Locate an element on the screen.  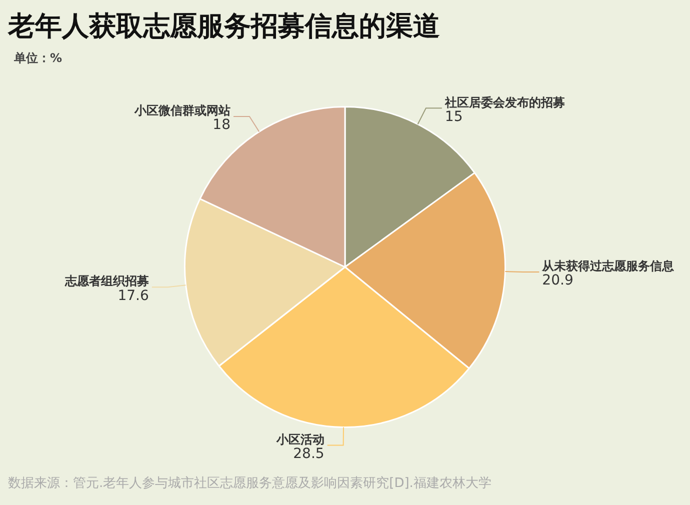
data-label: 18 is located at coordinates (221, 125).